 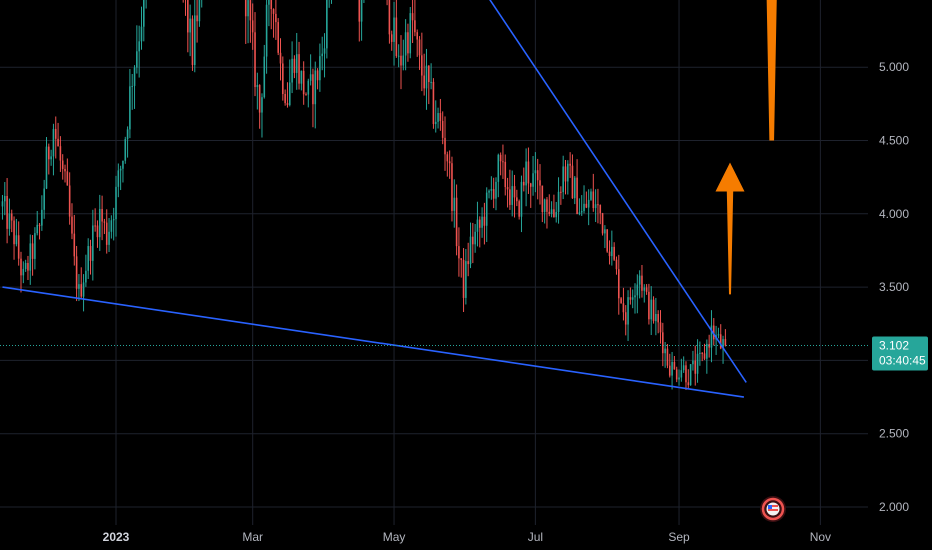 I want to click on small-up-arrow, so click(x=730, y=228).